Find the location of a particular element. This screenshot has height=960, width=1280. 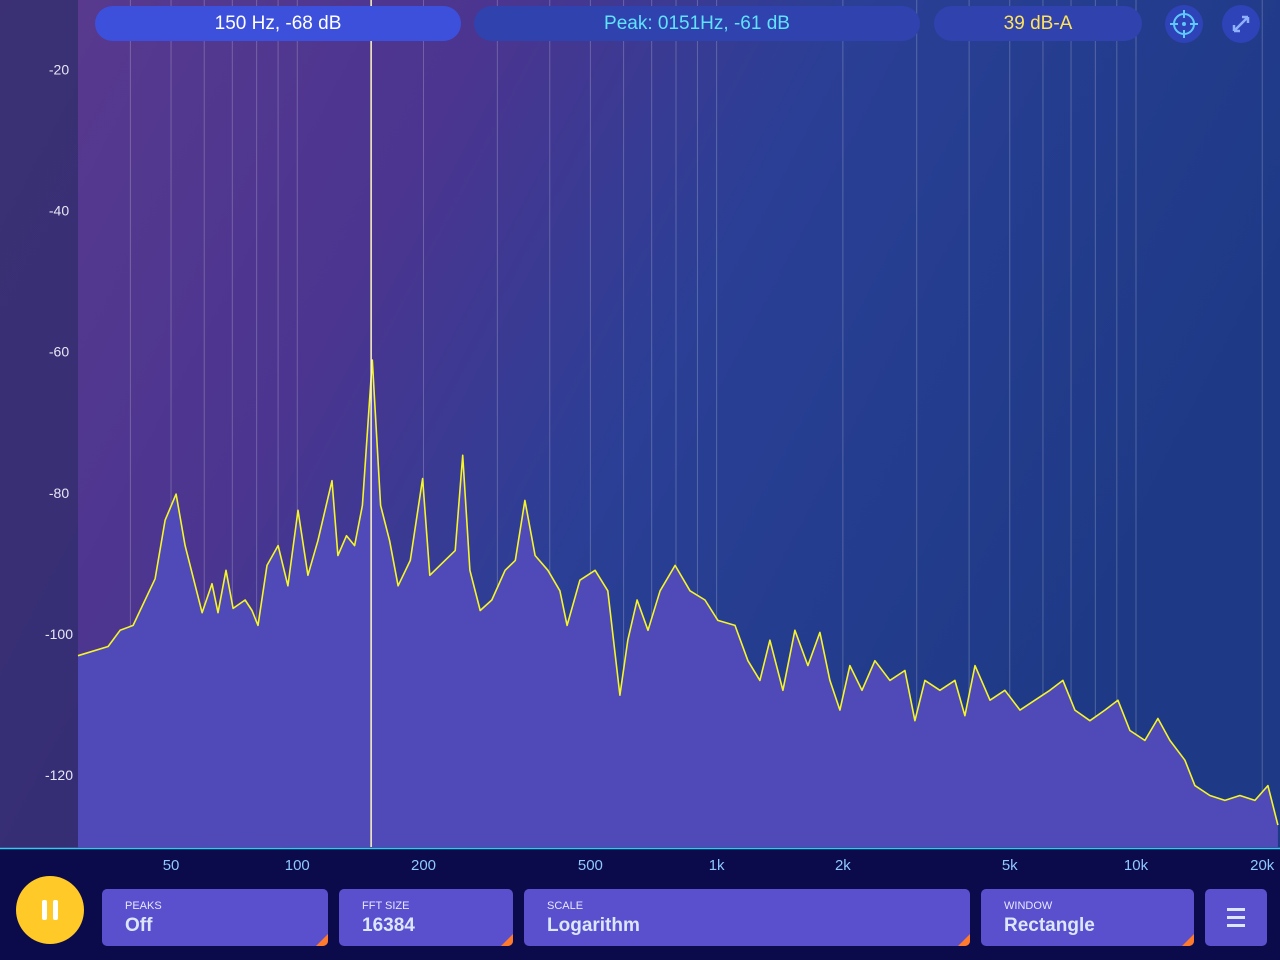

control-value: Logarithm is located at coordinates (593, 925).